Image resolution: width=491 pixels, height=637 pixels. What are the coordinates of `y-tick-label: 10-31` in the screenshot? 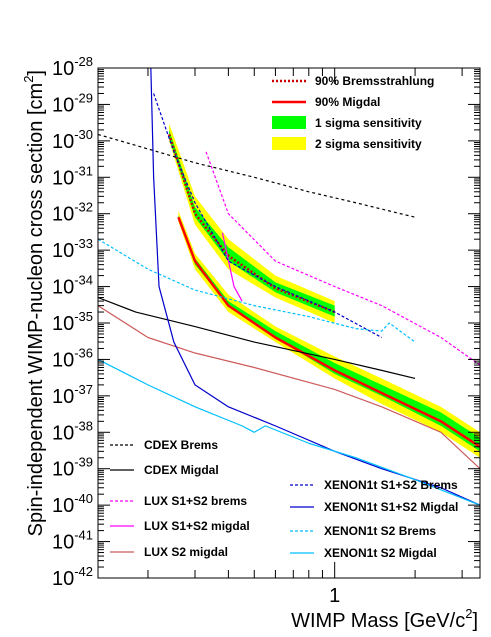 It's located at (72, 176).